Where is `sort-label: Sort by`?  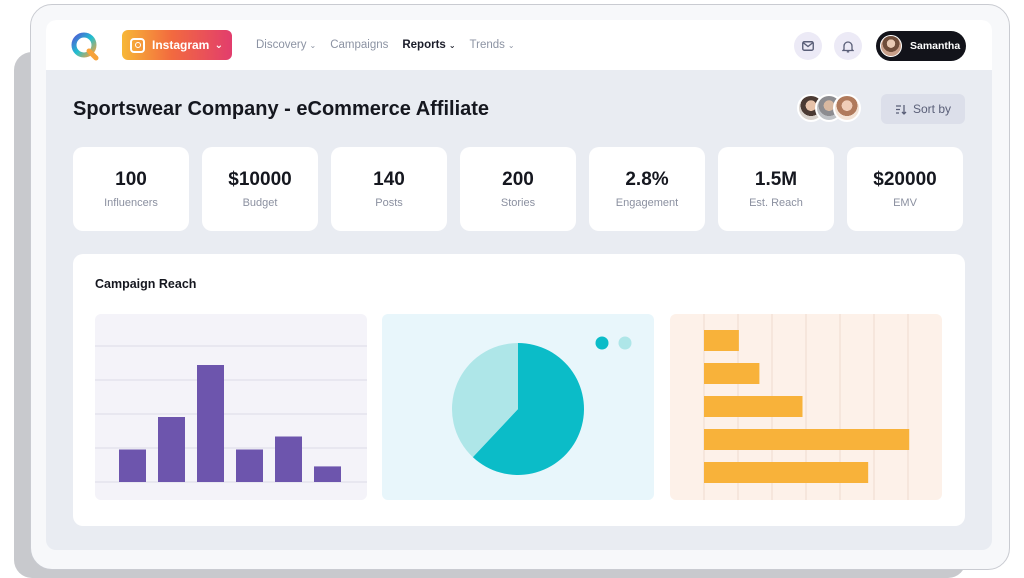 sort-label: Sort by is located at coordinates (931, 109).